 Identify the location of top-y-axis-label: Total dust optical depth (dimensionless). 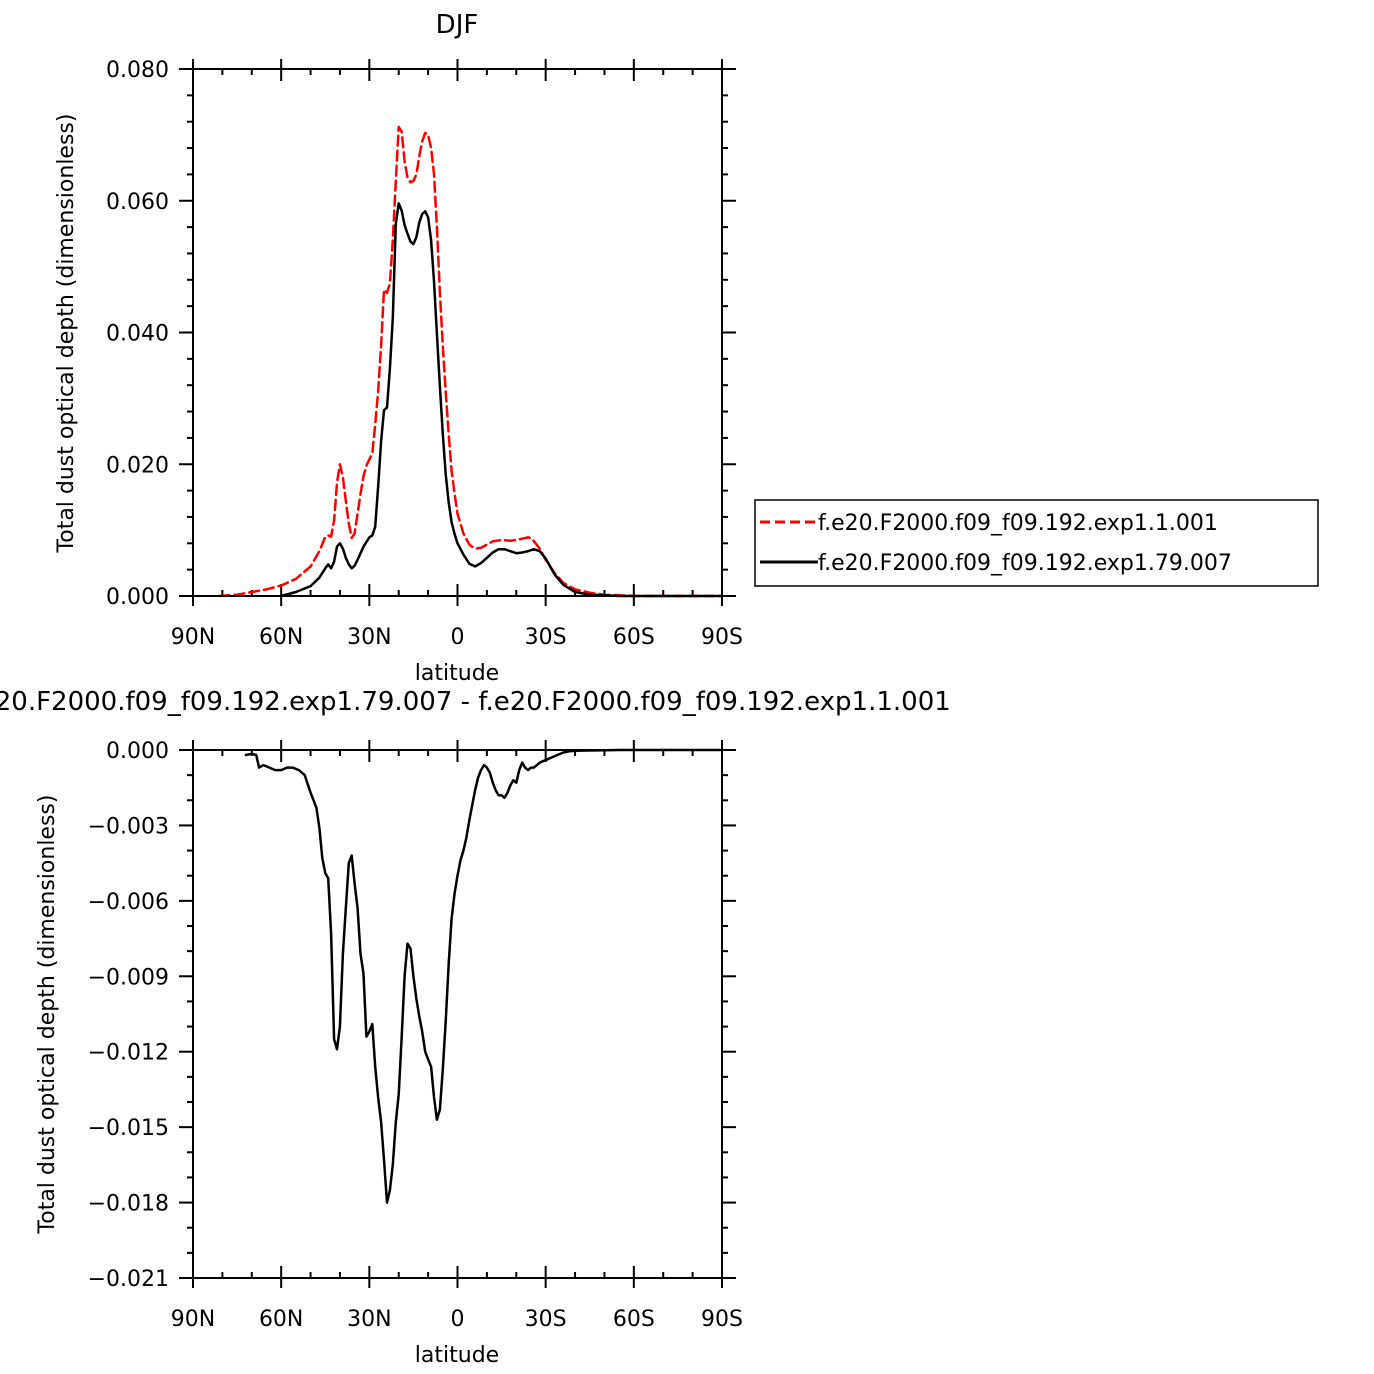
(66, 334).